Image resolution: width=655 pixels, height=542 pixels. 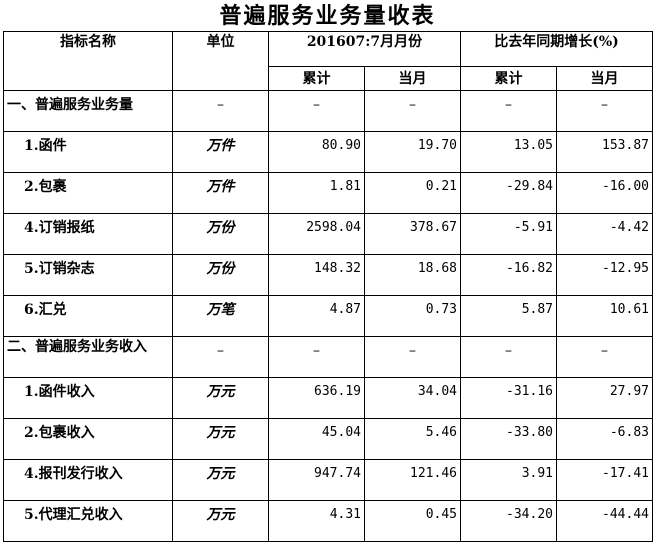 I want to click on table-row: 2.包裹收入 万元 45.04 5.46 -33.80 -6.83, so click(x=328, y=439).